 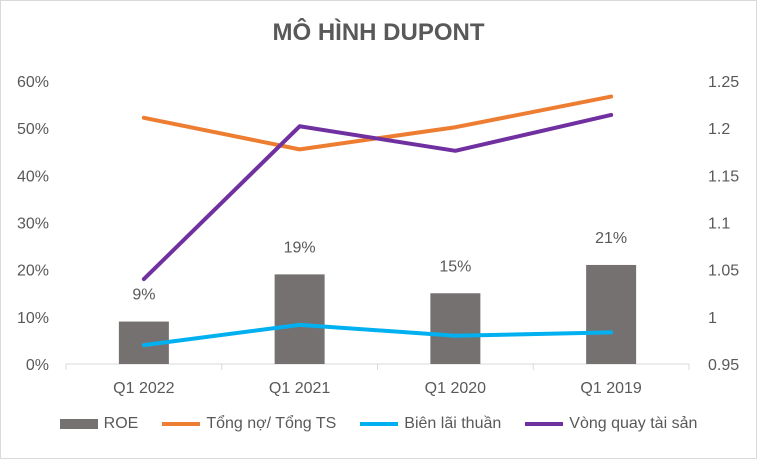 What do you see at coordinates (271, 423) in the screenshot?
I see `legend-label-debt-ratio: Tổng nợ/ Tổng TS` at bounding box center [271, 423].